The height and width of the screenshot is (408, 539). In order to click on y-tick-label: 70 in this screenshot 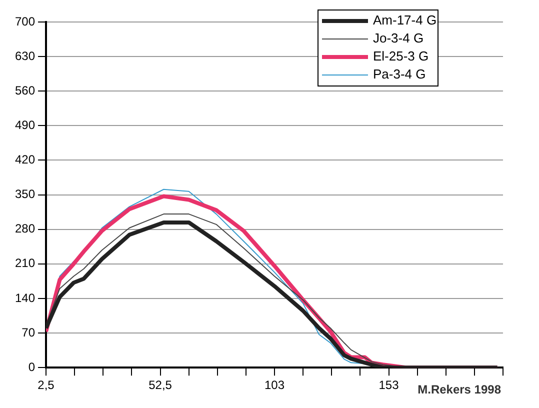, I will do `click(29, 332)`.